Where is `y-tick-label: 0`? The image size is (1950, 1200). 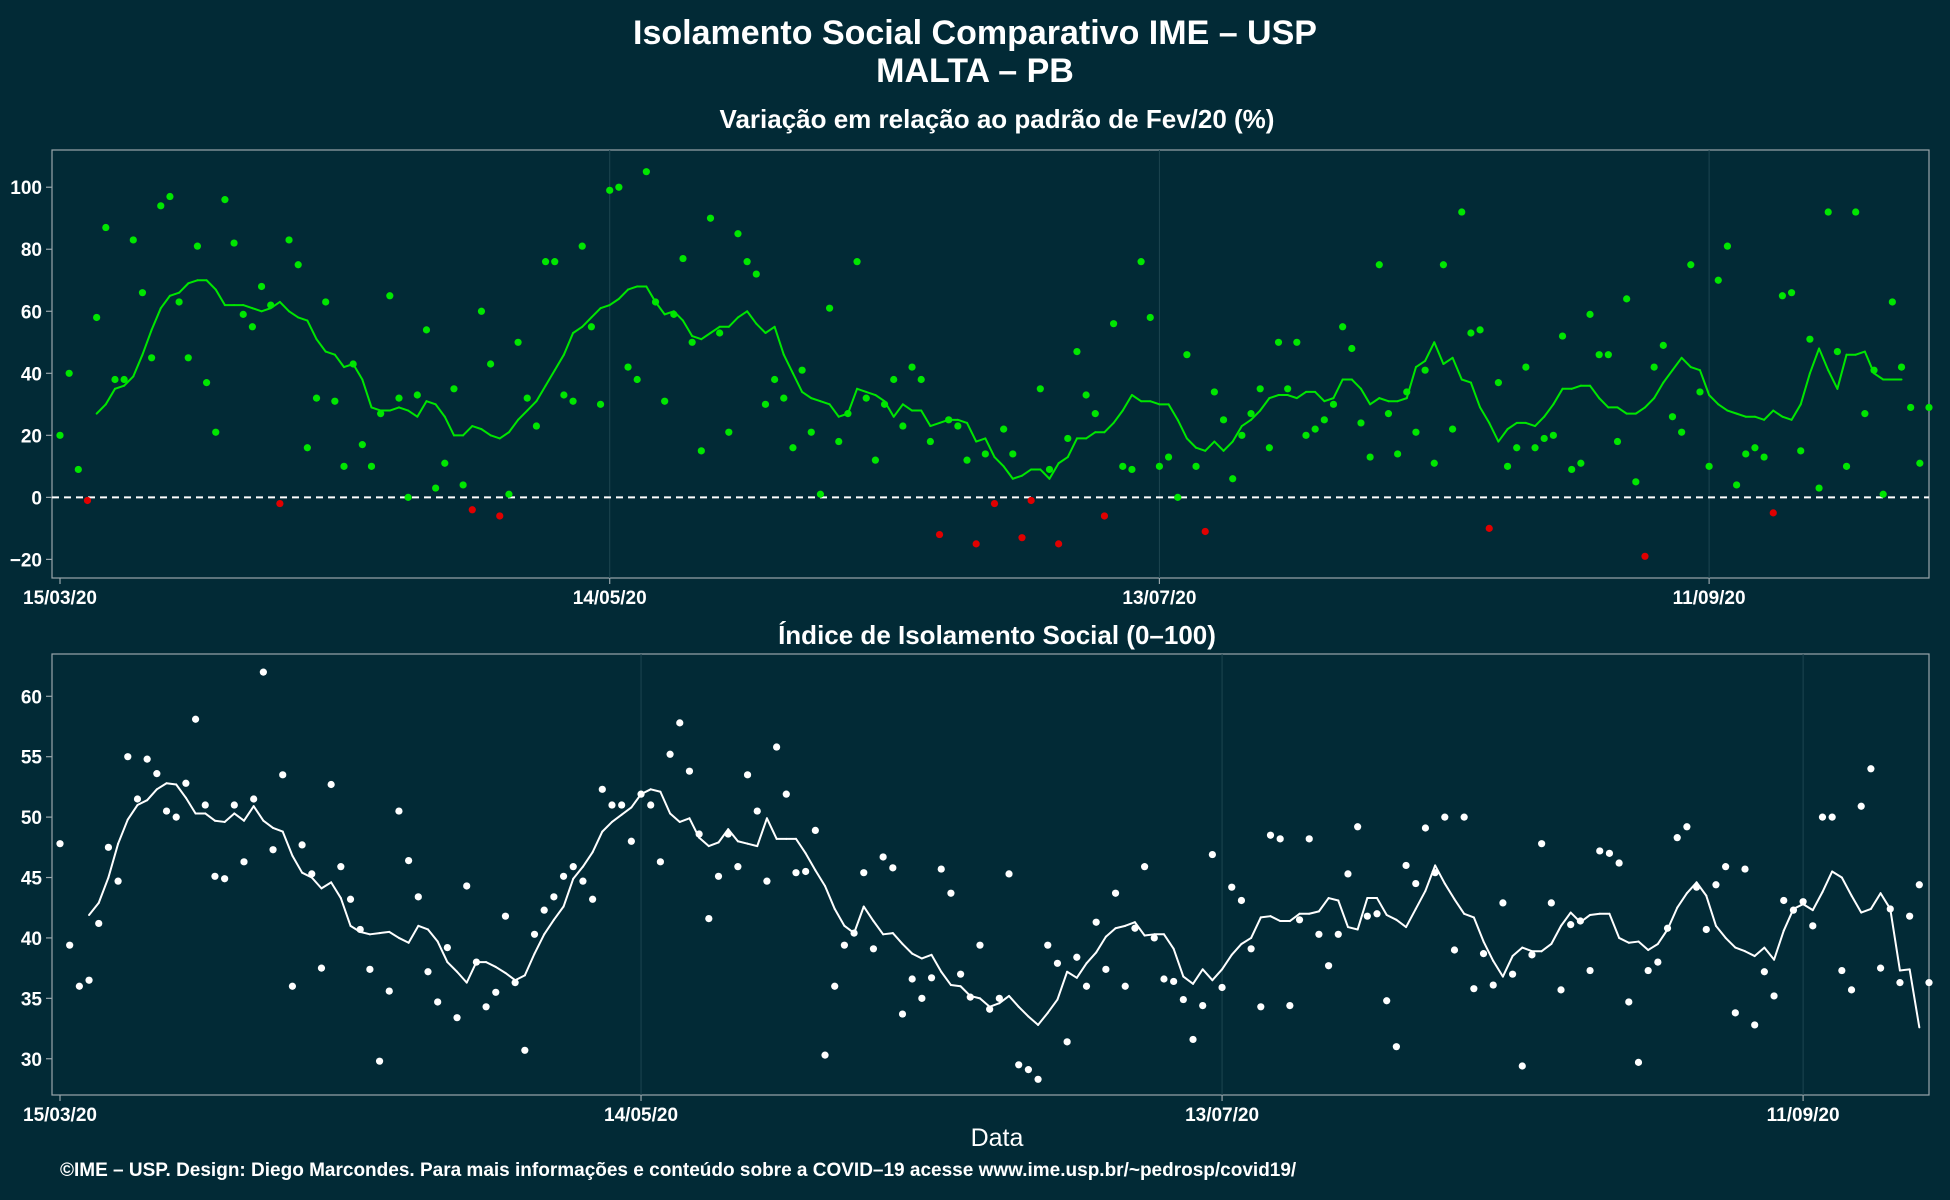 y-tick-label: 0 is located at coordinates (36, 498).